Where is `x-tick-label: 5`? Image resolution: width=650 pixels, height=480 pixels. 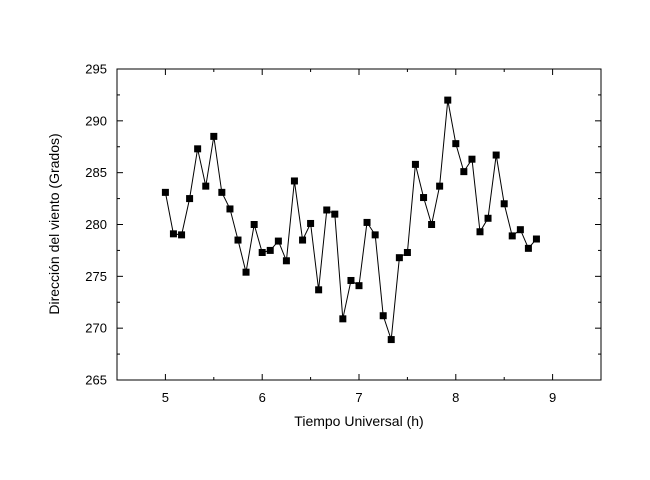 x-tick-label: 5 is located at coordinates (165, 397).